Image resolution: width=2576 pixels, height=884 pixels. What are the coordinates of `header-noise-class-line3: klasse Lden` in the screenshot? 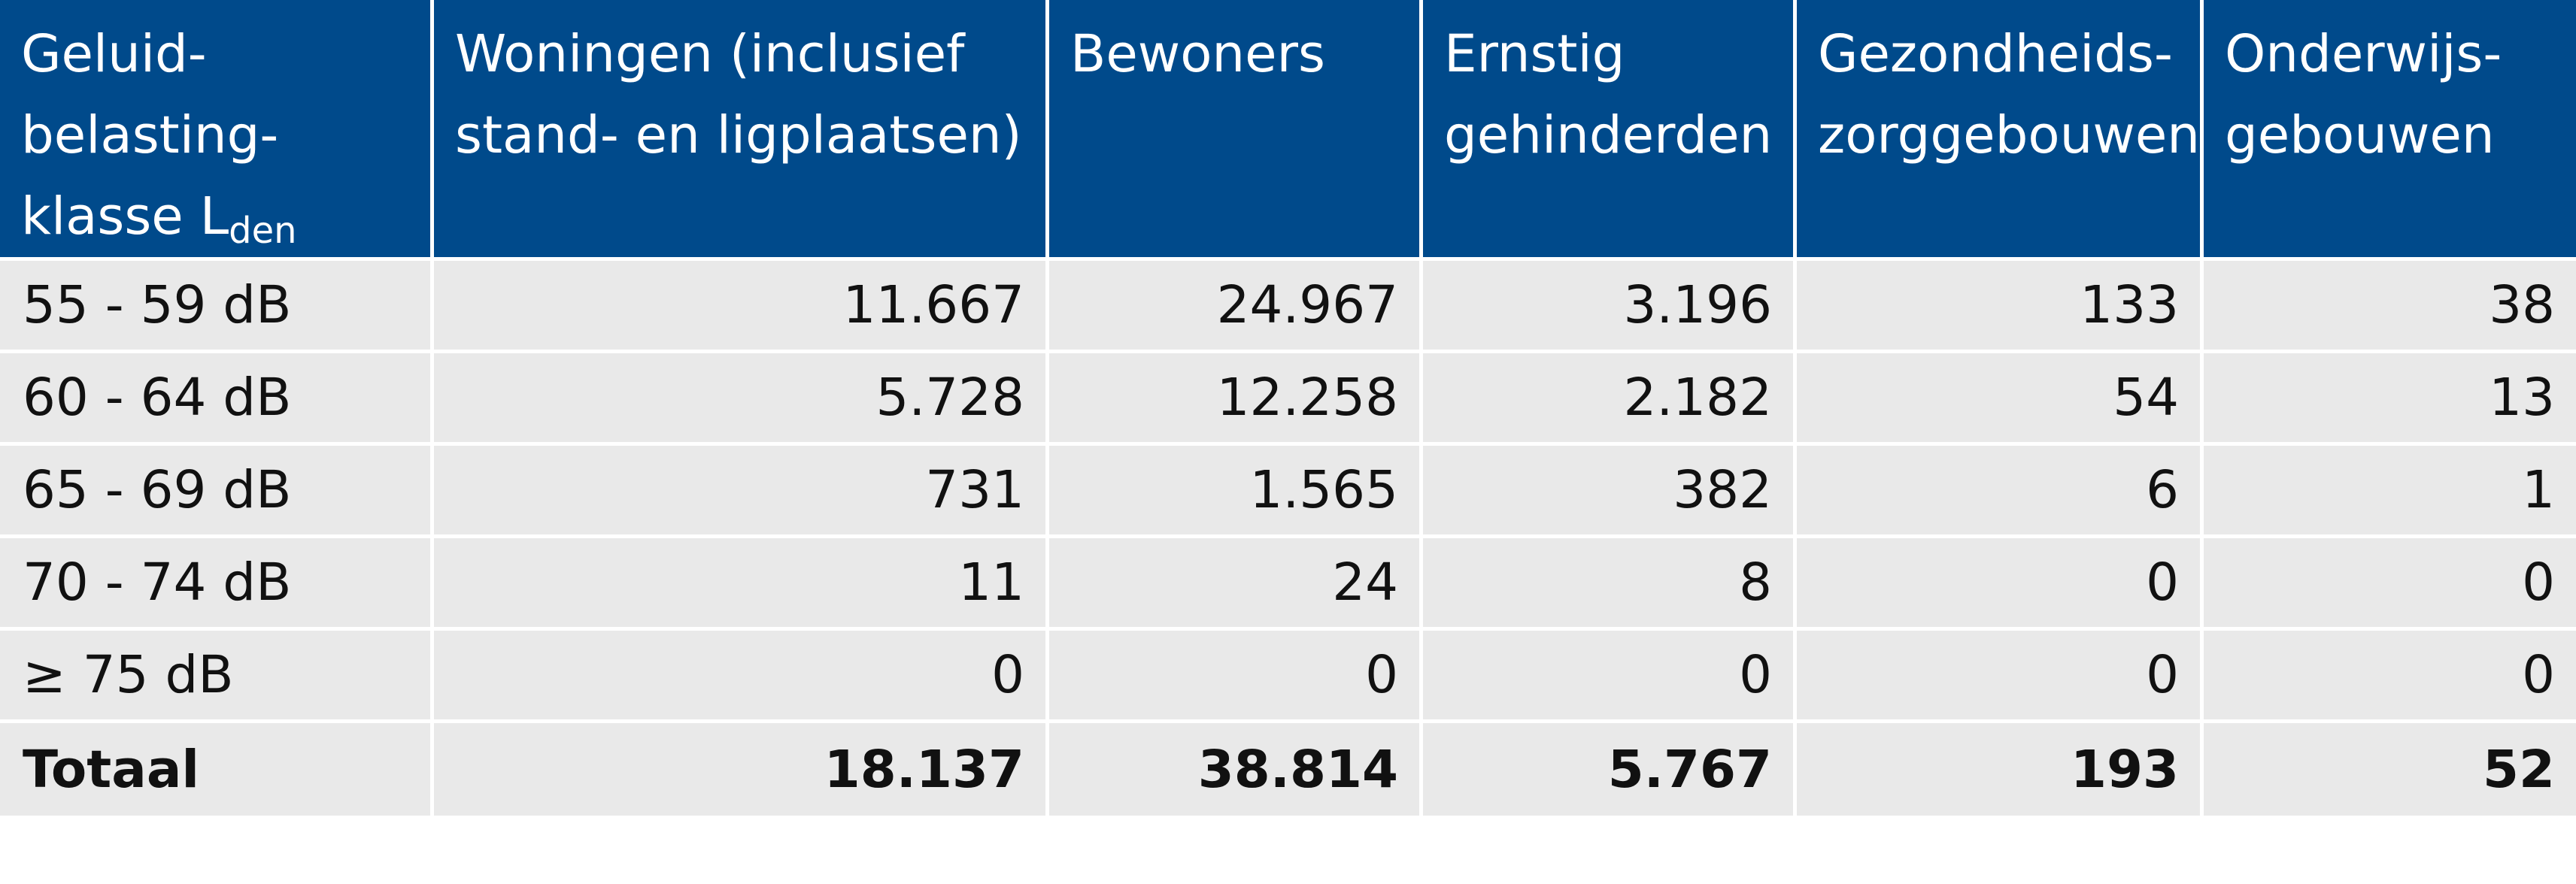 It's located at (219, 216).